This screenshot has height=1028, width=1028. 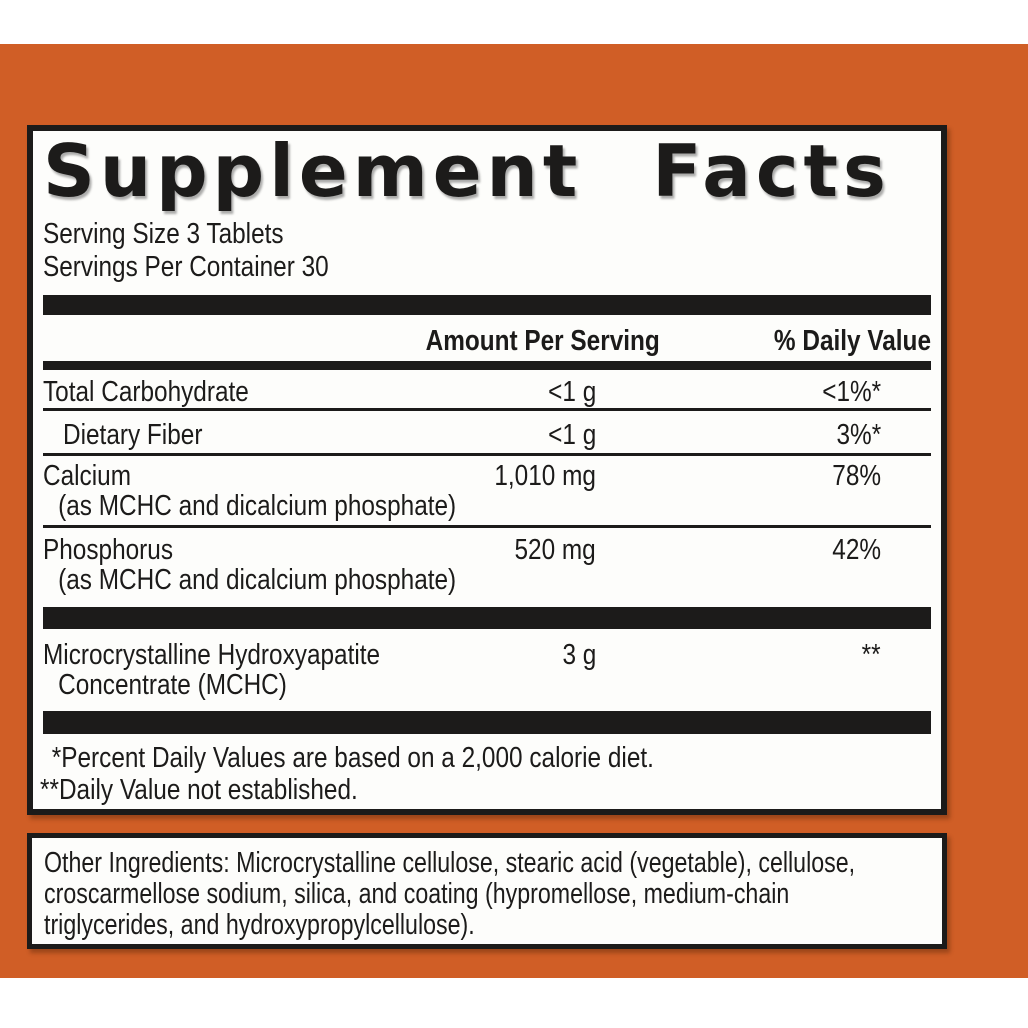 What do you see at coordinates (856, 476) in the screenshot?
I see `nutrient-daily-value: 78%` at bounding box center [856, 476].